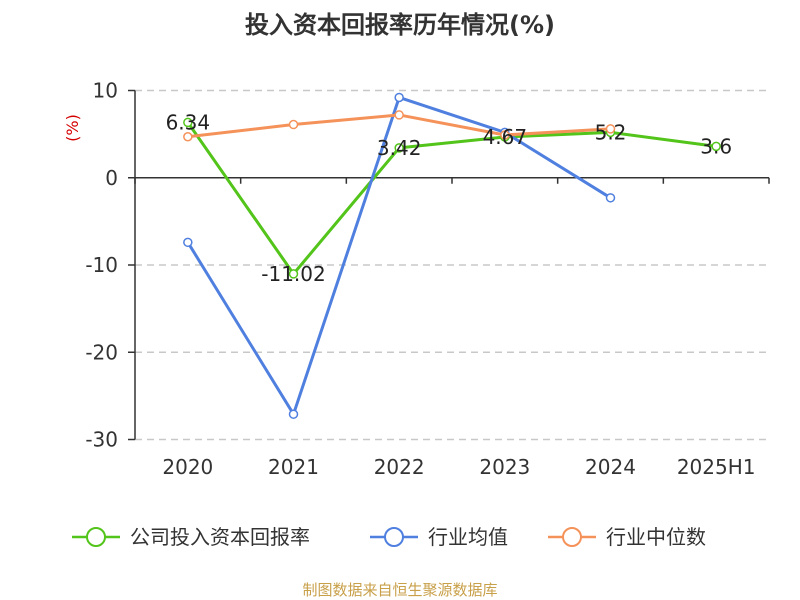 The width and height of the screenshot is (800, 600). Describe the element at coordinates (293, 467) in the screenshot. I see `x-tick-label: 2021` at that location.